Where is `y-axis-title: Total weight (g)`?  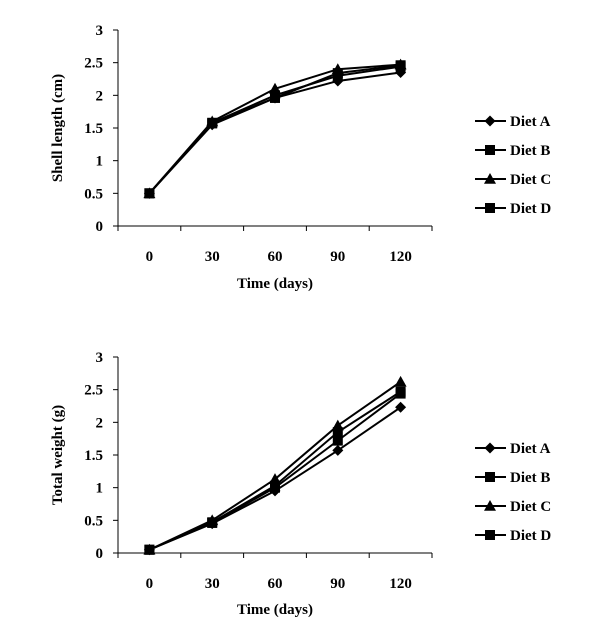 y-axis-title: Total weight (g) is located at coordinates (58, 455).